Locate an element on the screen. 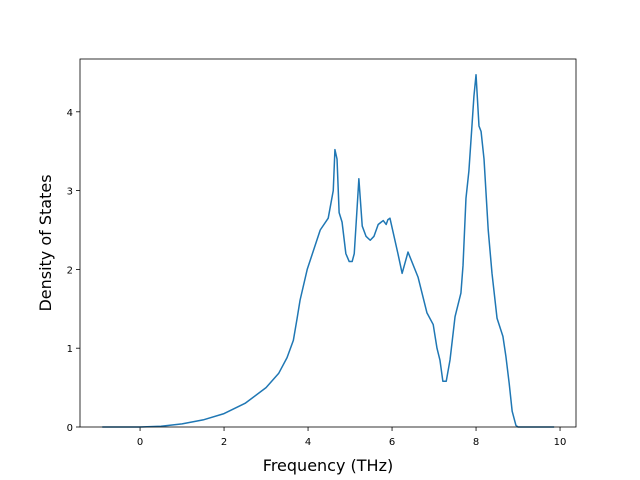 This screenshot has height=480, width=640. x-tick-label: 8 is located at coordinates (476, 442).